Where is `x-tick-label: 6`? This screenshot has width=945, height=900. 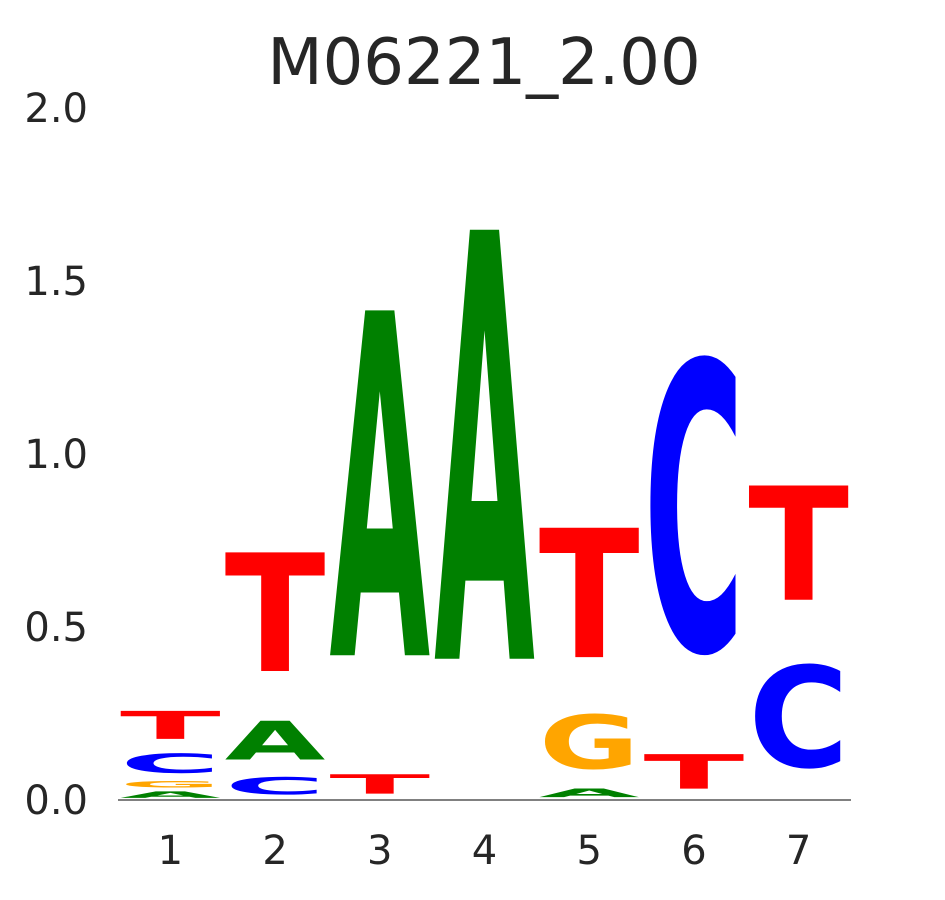
x-tick-label: 6 is located at coordinates (693, 851).